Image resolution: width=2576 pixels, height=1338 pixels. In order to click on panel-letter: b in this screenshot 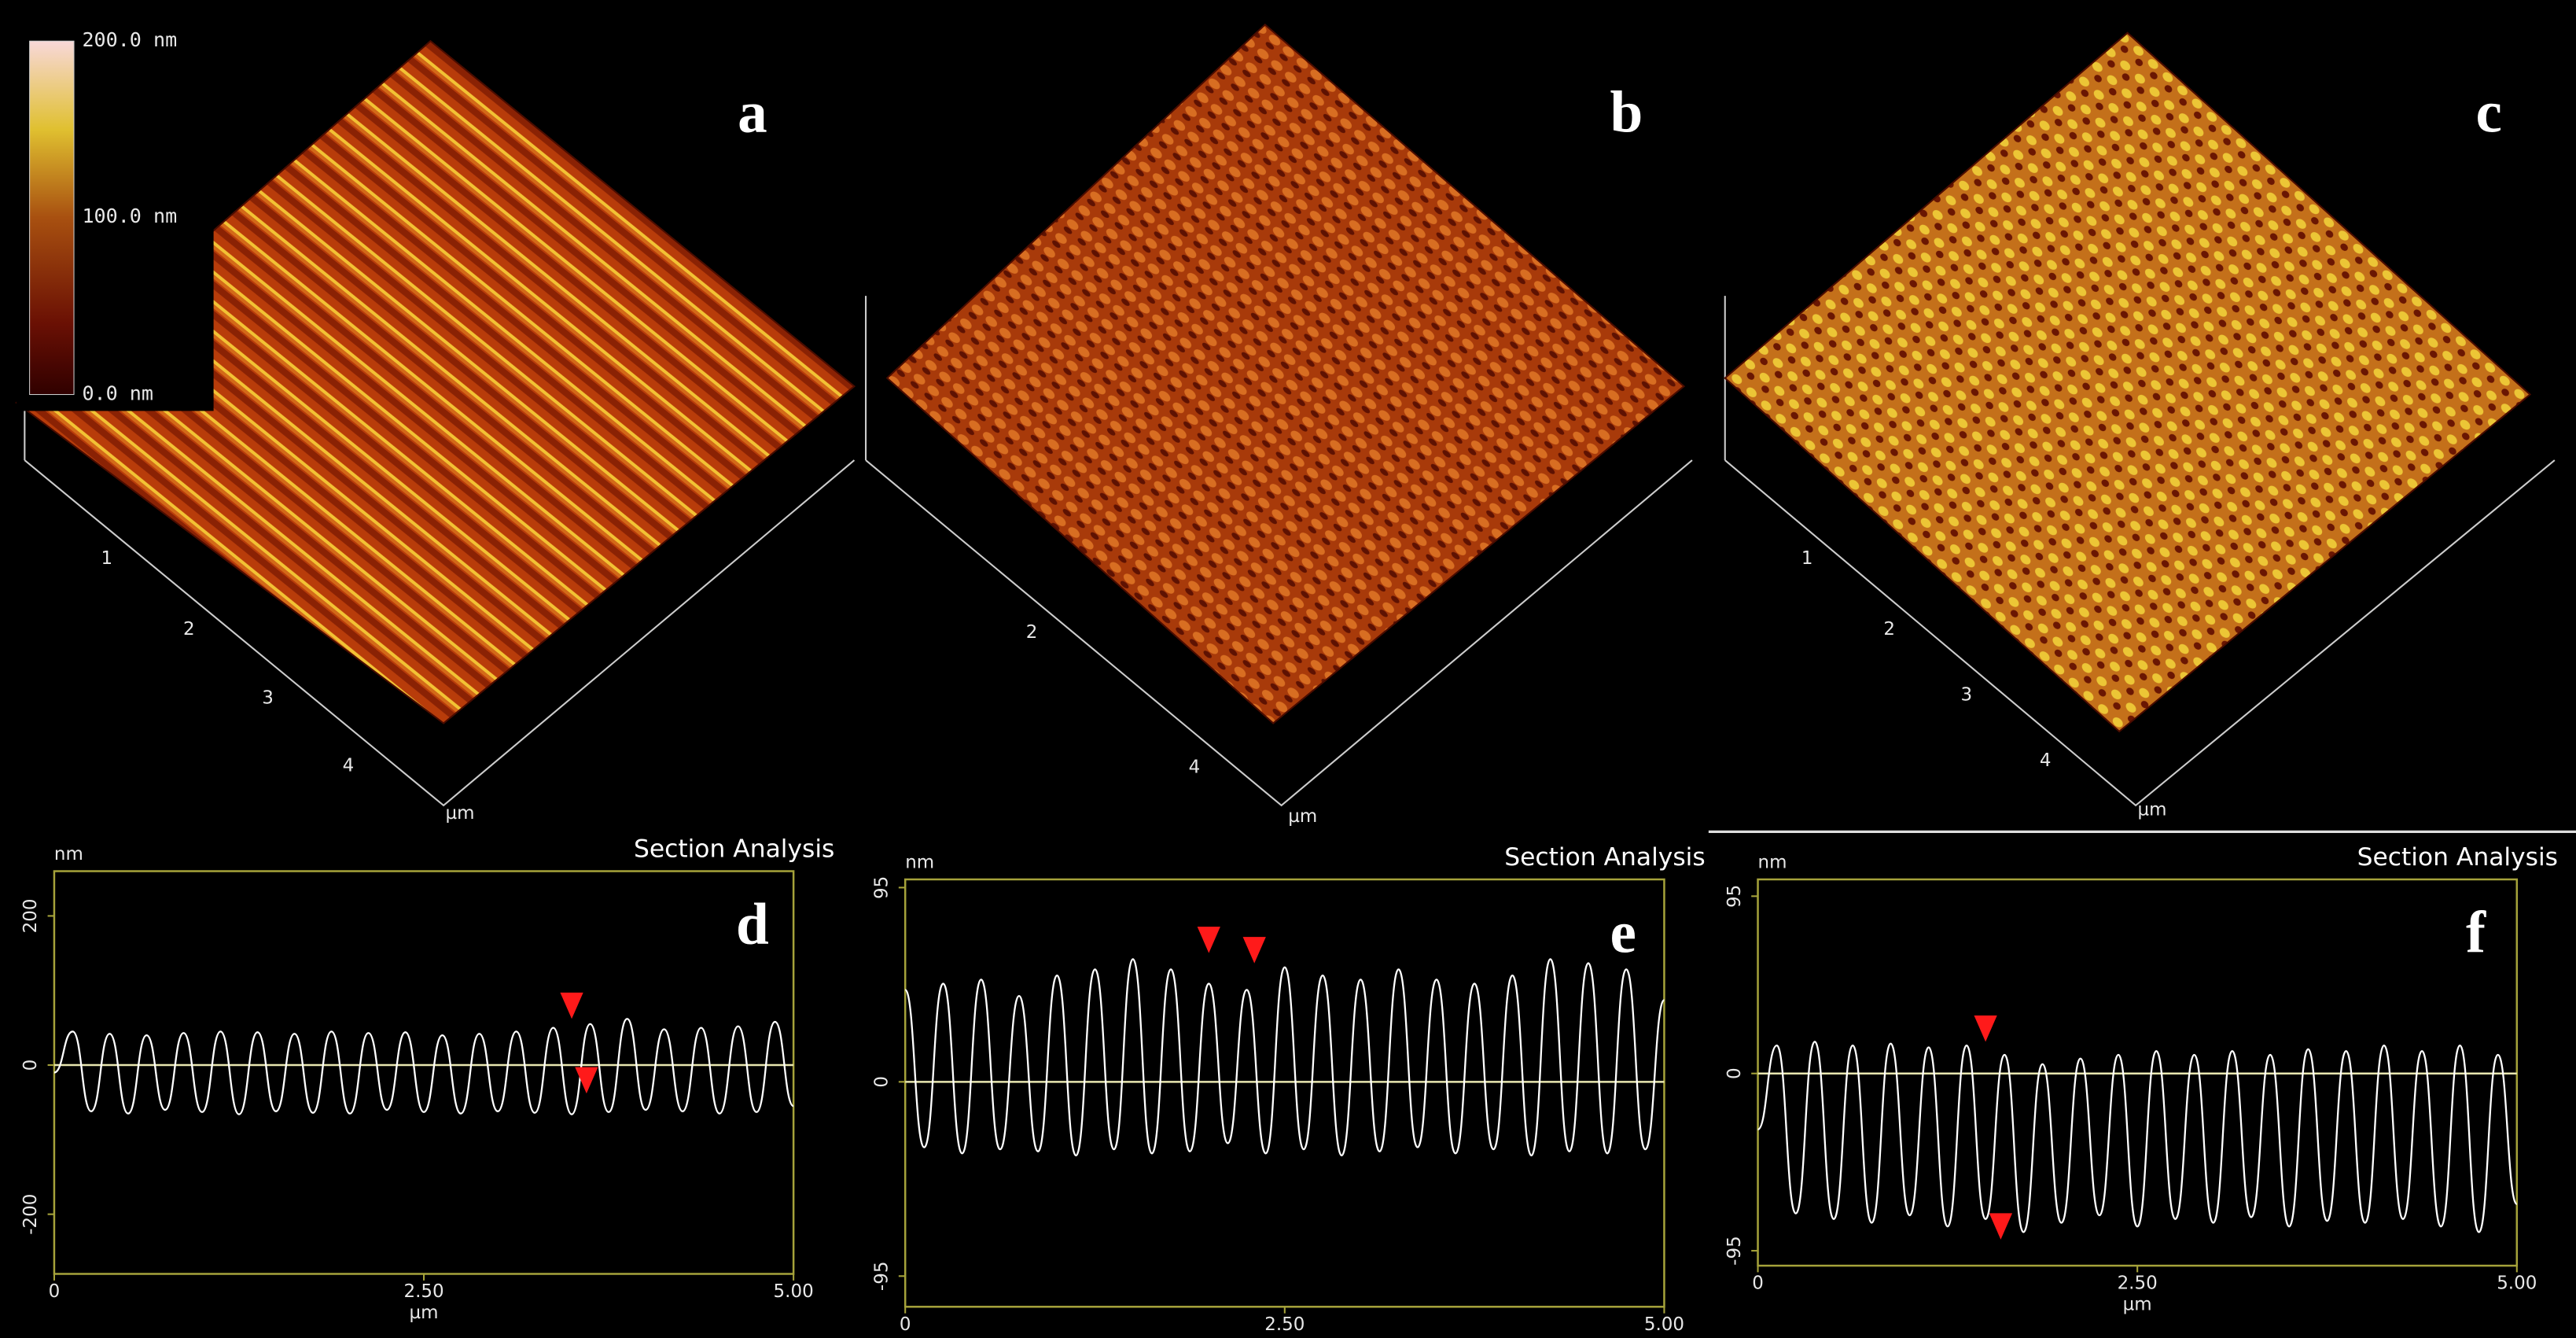, I will do `click(1626, 113)`.